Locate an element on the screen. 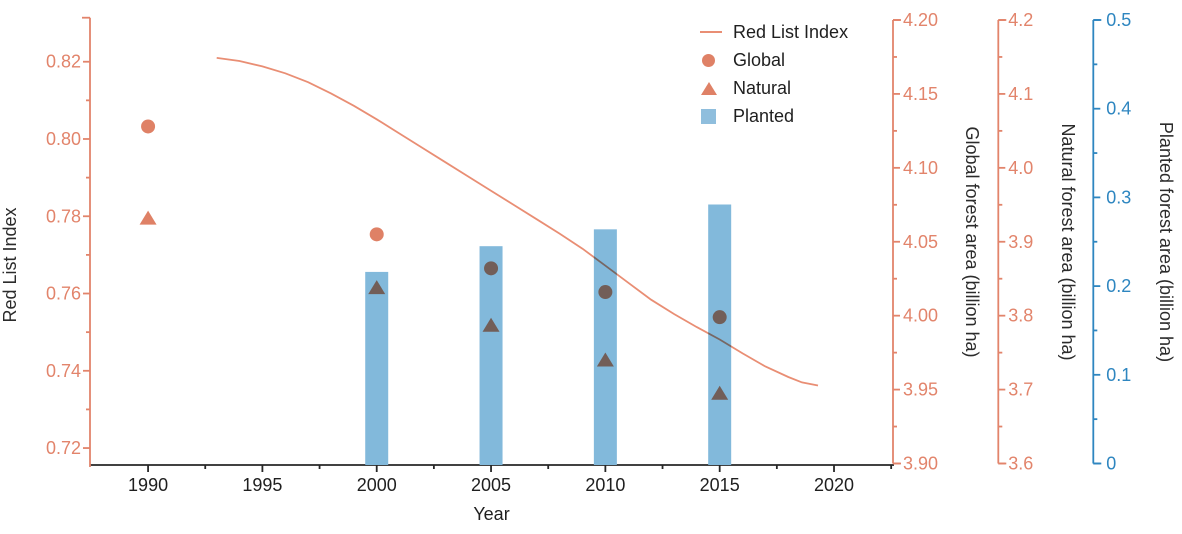 This screenshot has height=534, width=1182. legend-item-natural: Natural is located at coordinates (774, 88).